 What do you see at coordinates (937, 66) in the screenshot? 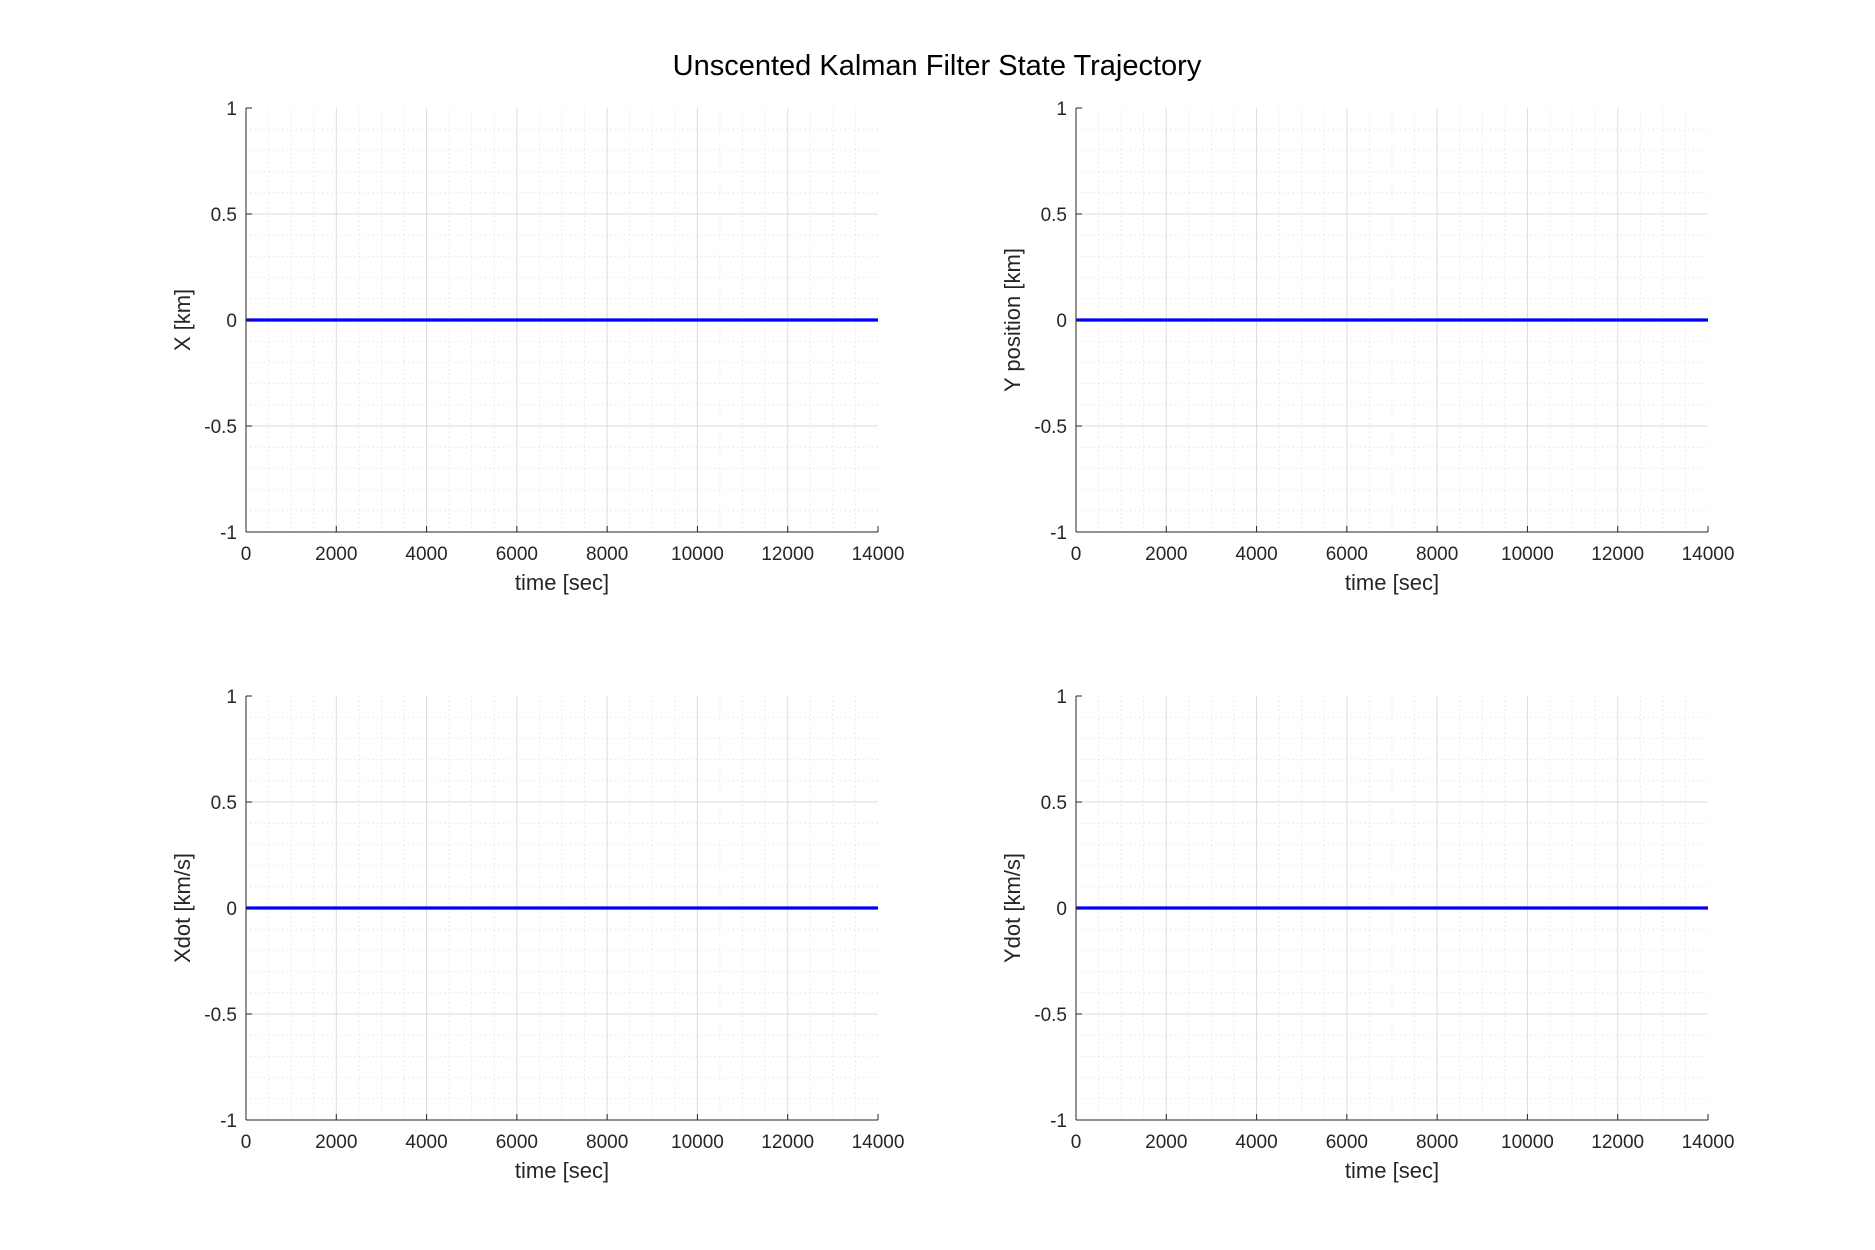
I see `figure-title: Unscented Kalman Filter State Trajectory` at bounding box center [937, 66].